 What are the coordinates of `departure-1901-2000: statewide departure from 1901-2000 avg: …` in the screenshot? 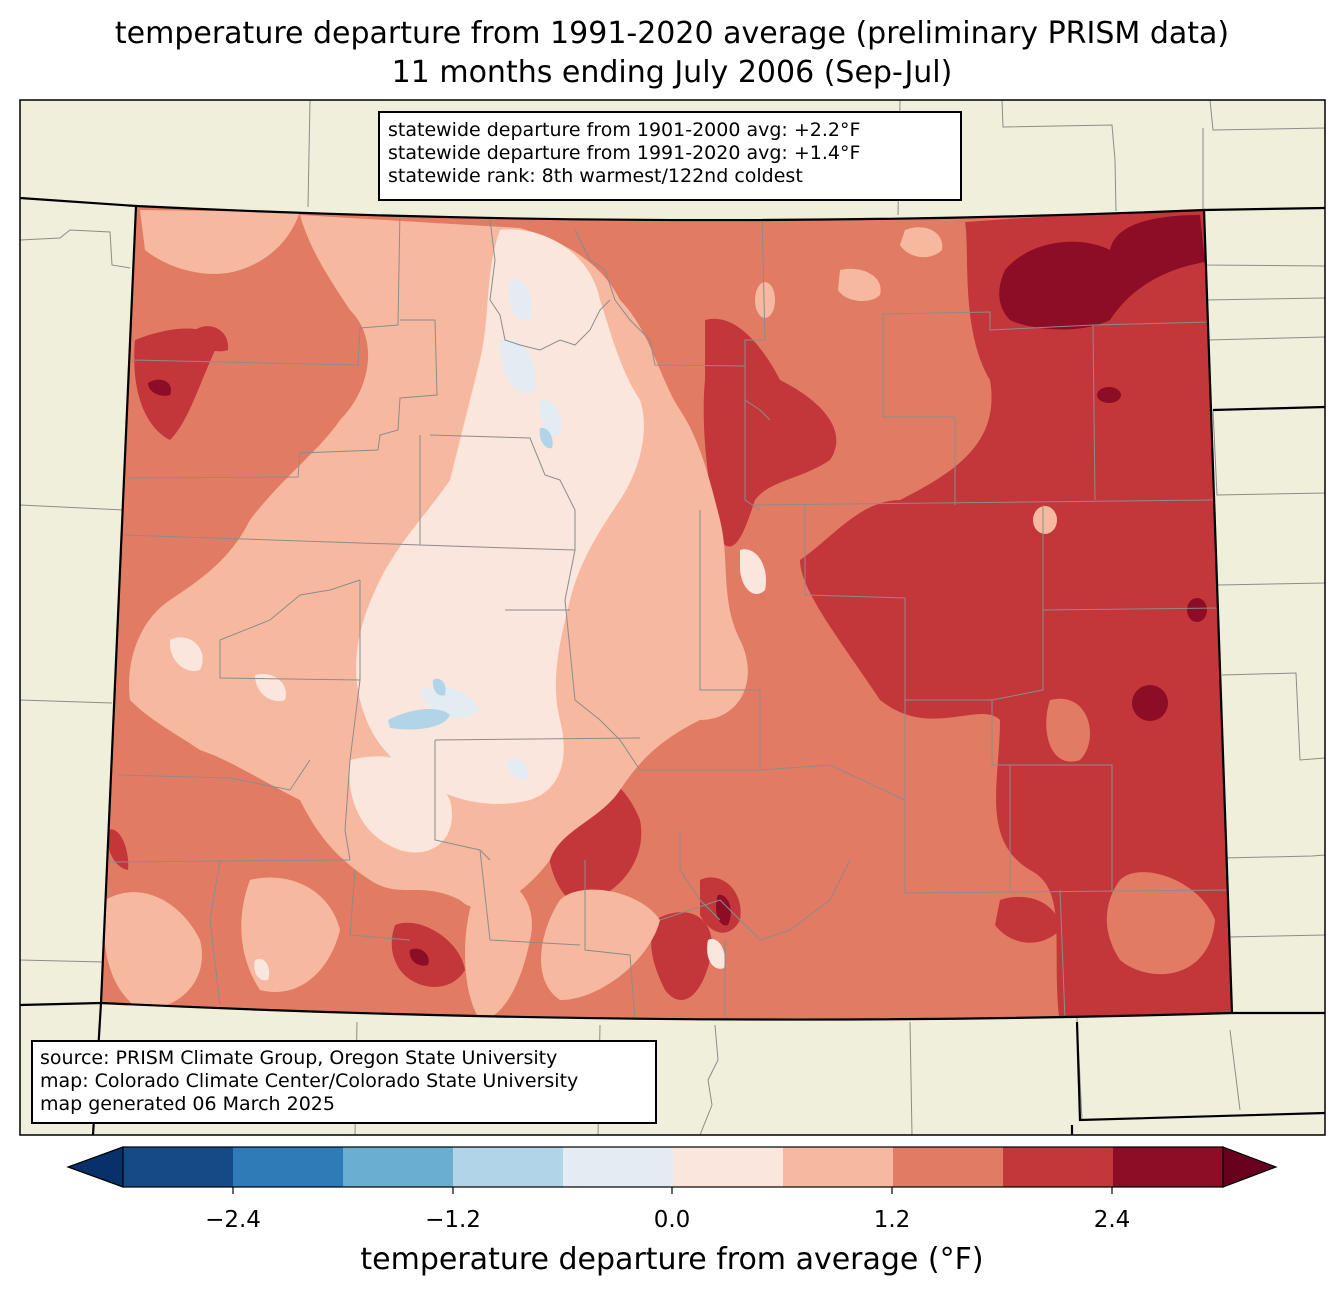 It's located at (624, 130).